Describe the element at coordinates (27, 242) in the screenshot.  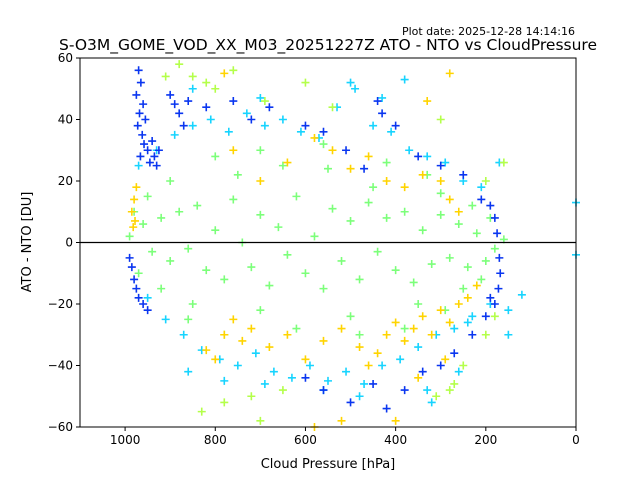
I see `y-axis-label: ATO - NTO [DU]` at that location.